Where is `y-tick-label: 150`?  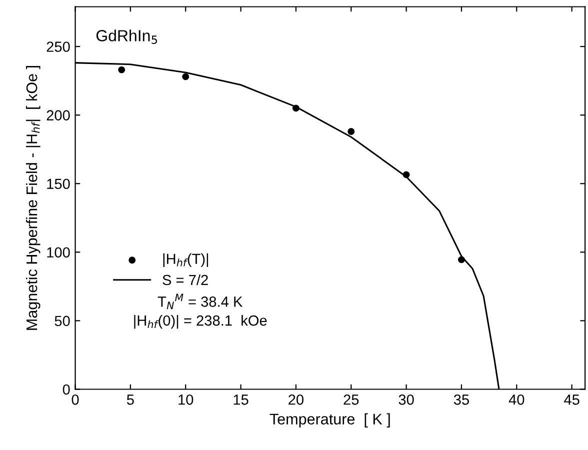
y-tick-label: 150 is located at coordinates (58, 184).